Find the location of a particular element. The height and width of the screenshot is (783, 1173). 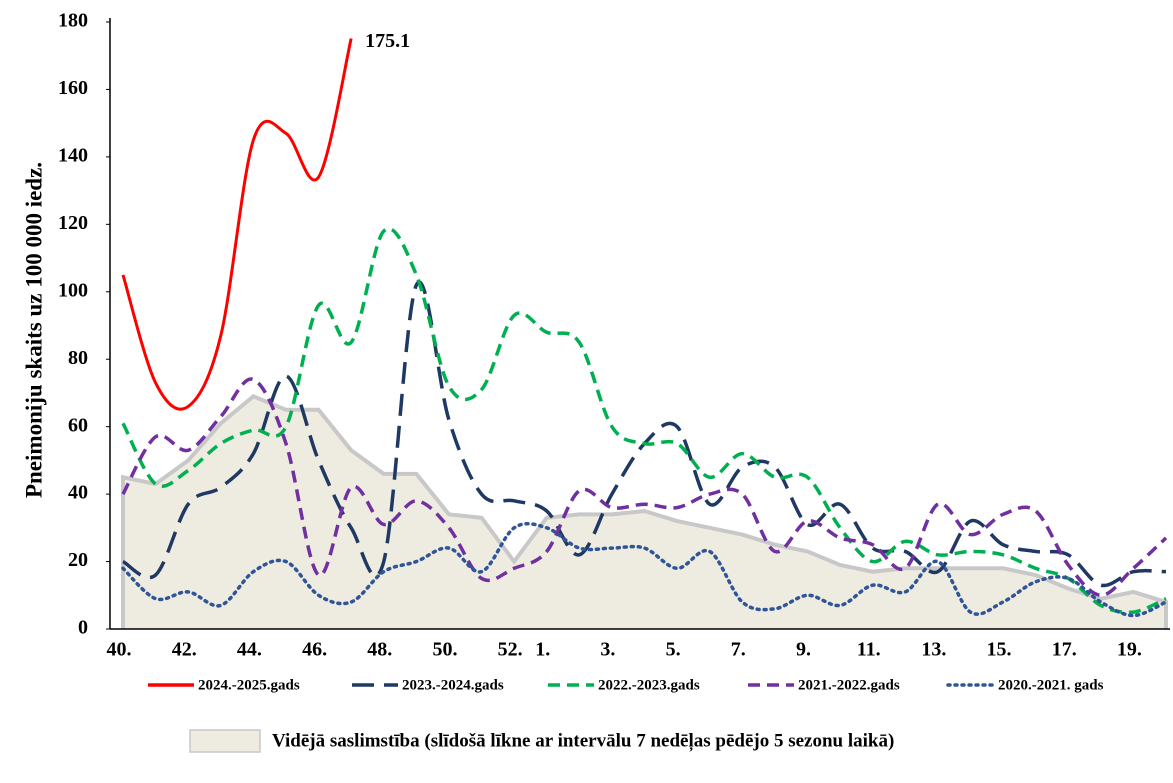

y-tick-label: 140 is located at coordinates (73, 155).